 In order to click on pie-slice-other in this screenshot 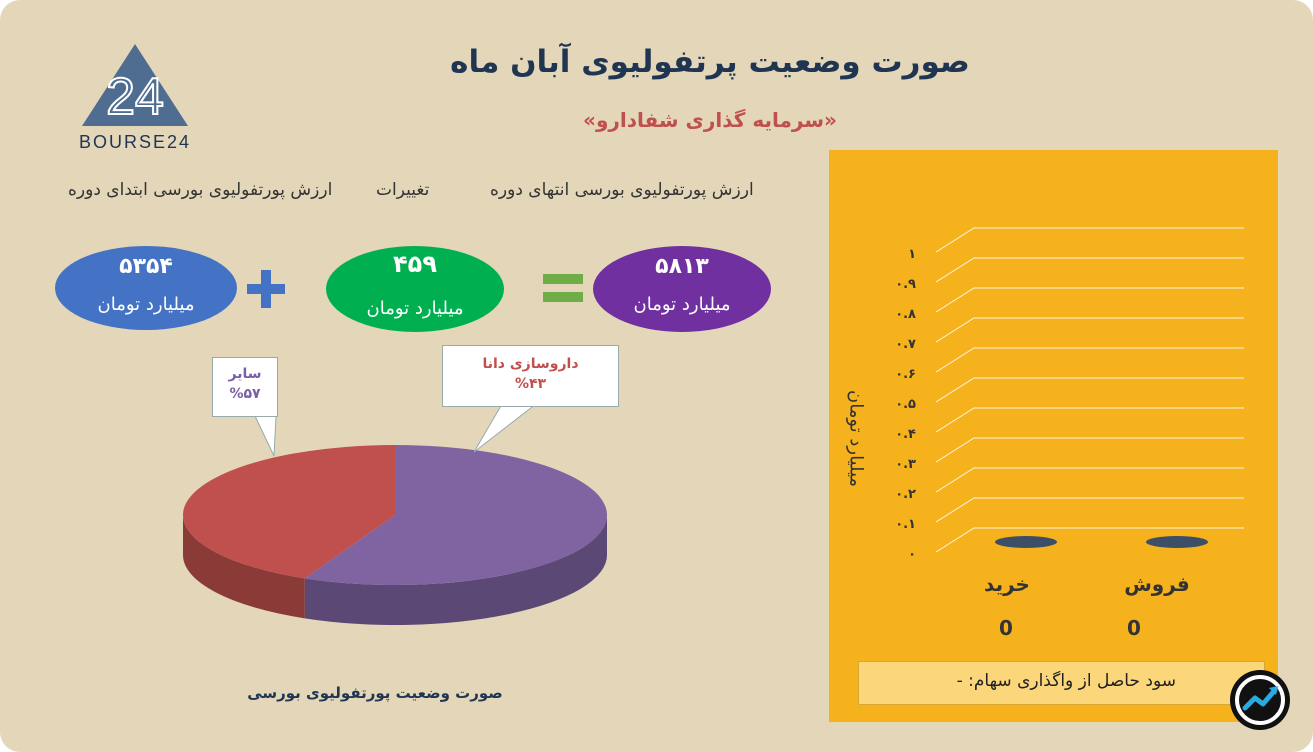, I will do `click(456, 515)`.